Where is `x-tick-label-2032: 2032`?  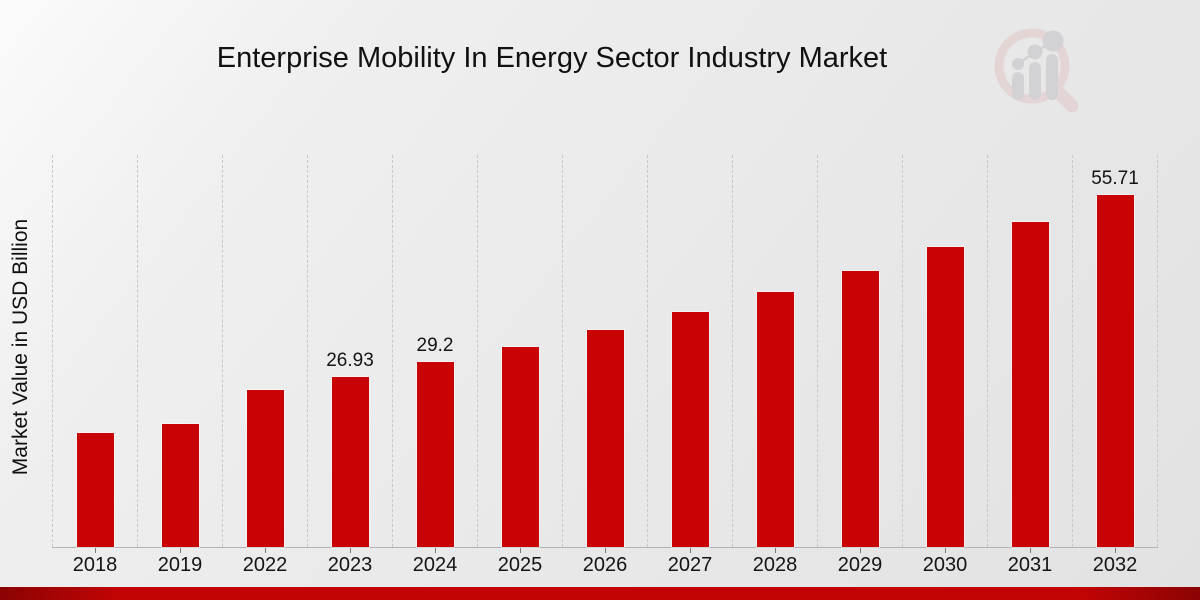 x-tick-label-2032: 2032 is located at coordinates (1115, 565).